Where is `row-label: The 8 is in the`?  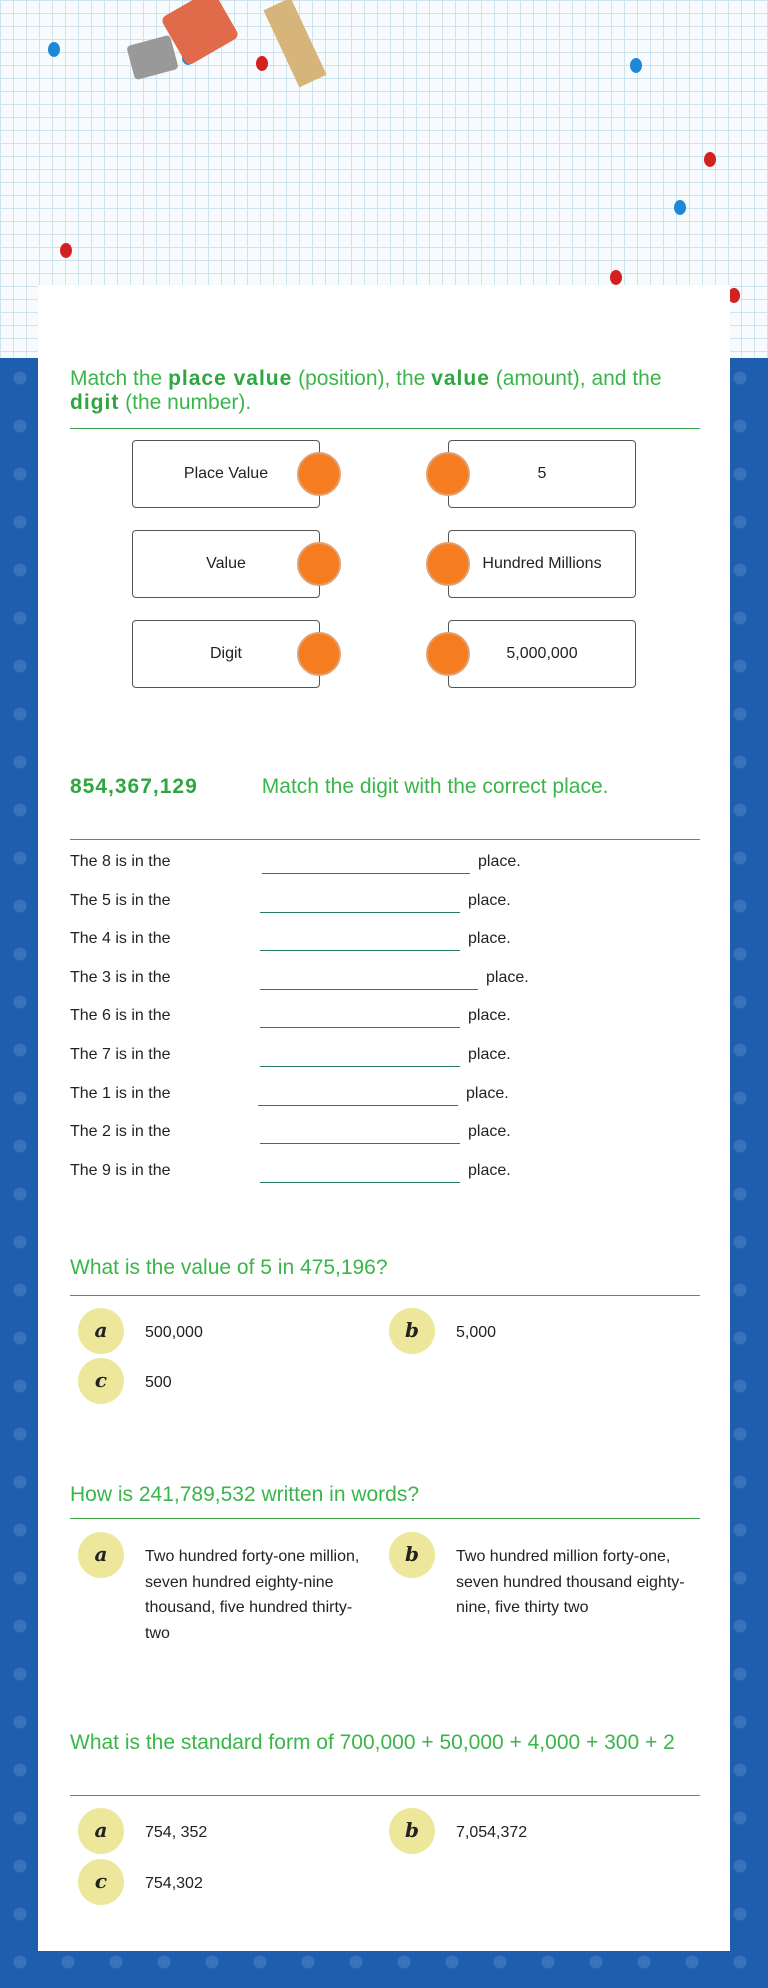
row-label: The 8 is in the is located at coordinates (120, 861).